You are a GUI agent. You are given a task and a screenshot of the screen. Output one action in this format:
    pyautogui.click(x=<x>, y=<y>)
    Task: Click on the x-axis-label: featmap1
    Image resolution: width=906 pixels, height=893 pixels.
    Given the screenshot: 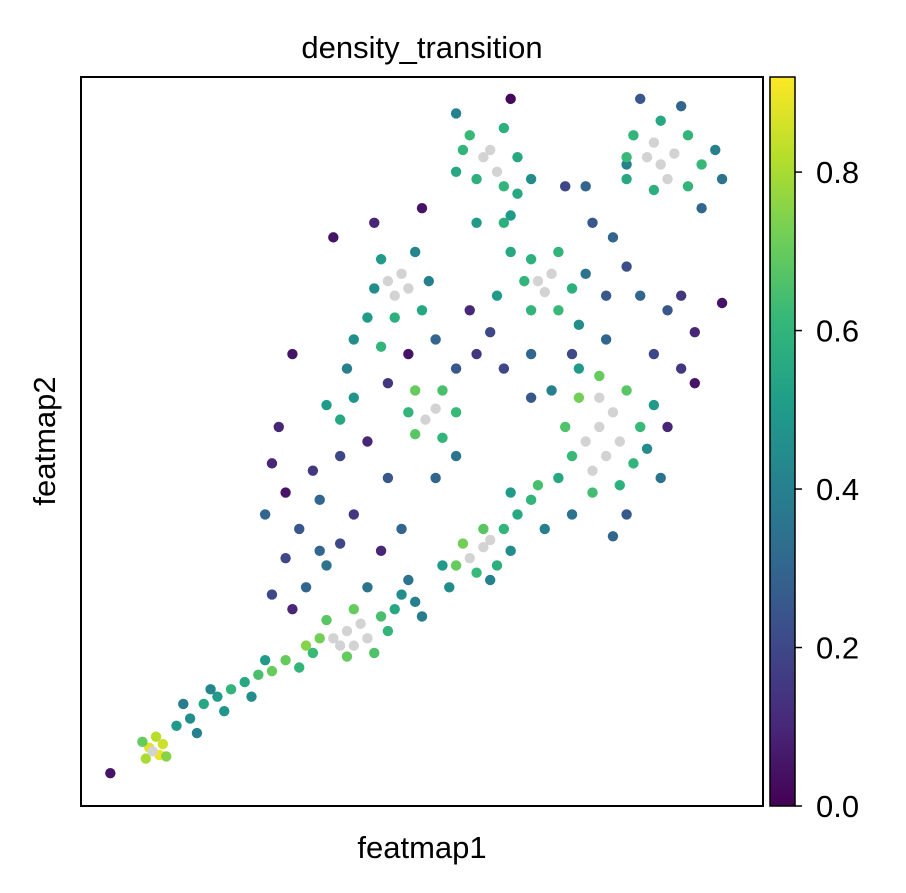 What is the action you would take?
    pyautogui.click(x=421, y=847)
    